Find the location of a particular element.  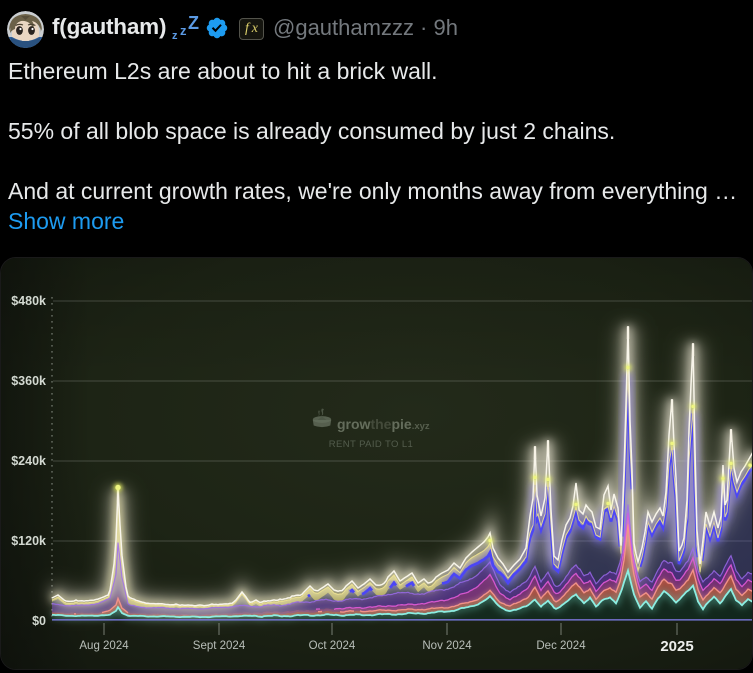

svg-text: Oct 2024 is located at coordinates (332, 646).